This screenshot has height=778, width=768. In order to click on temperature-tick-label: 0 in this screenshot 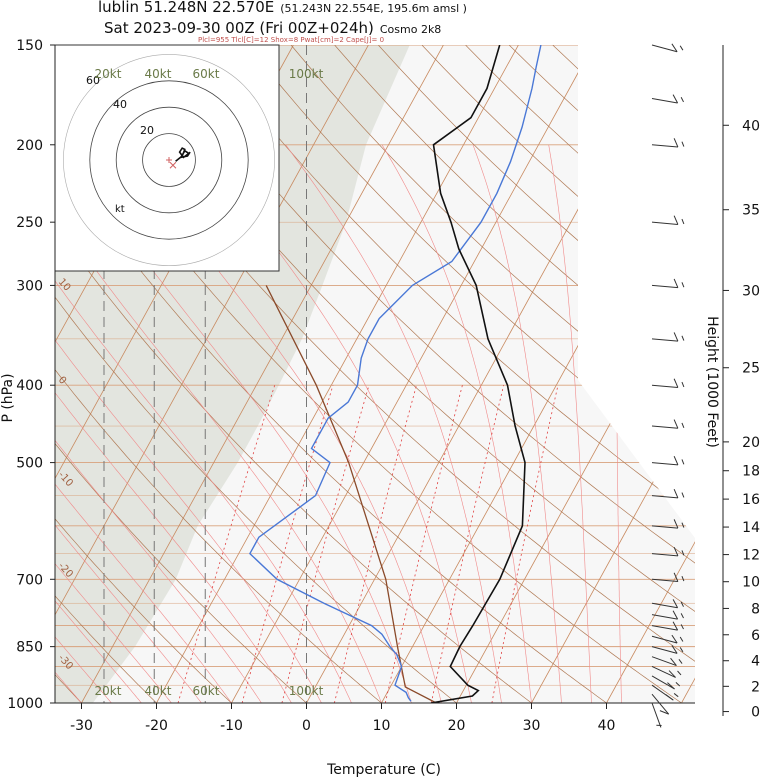, I will do `click(306, 726)`.